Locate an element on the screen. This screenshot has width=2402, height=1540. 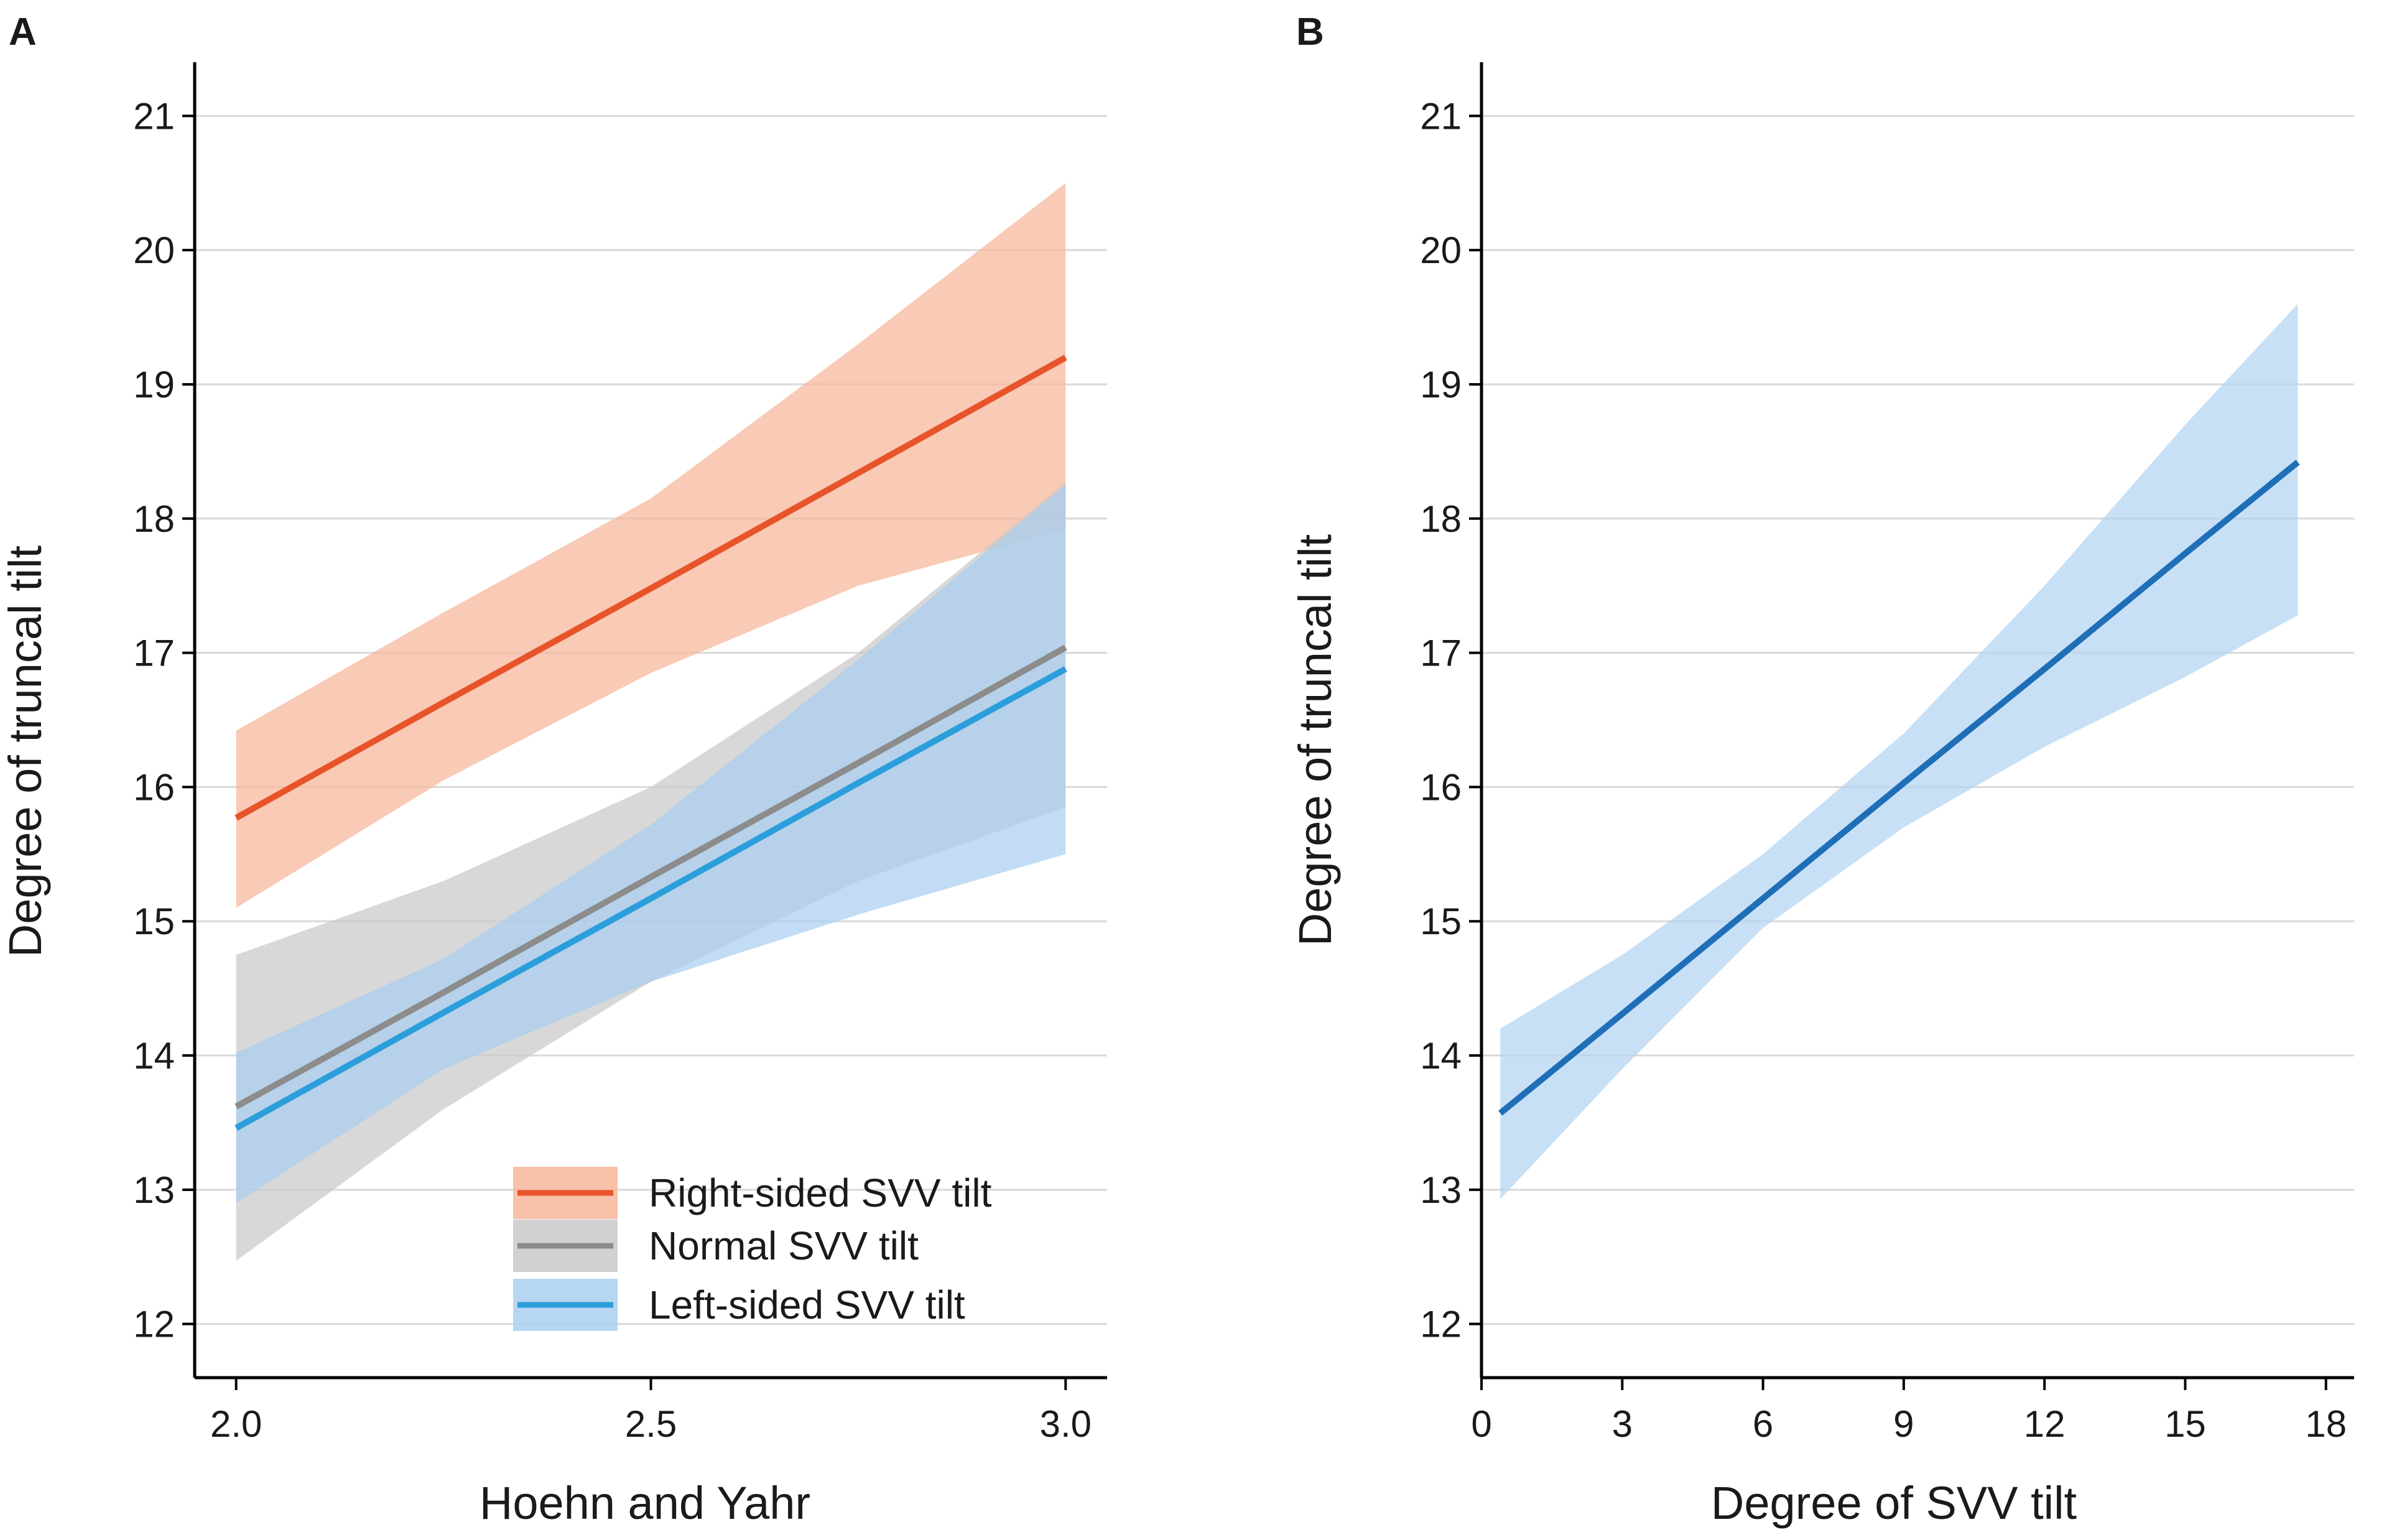
panel-a-y-ticks: 12 13 14 15 16 17 18 19 20 21 is located at coordinates (164, 720).